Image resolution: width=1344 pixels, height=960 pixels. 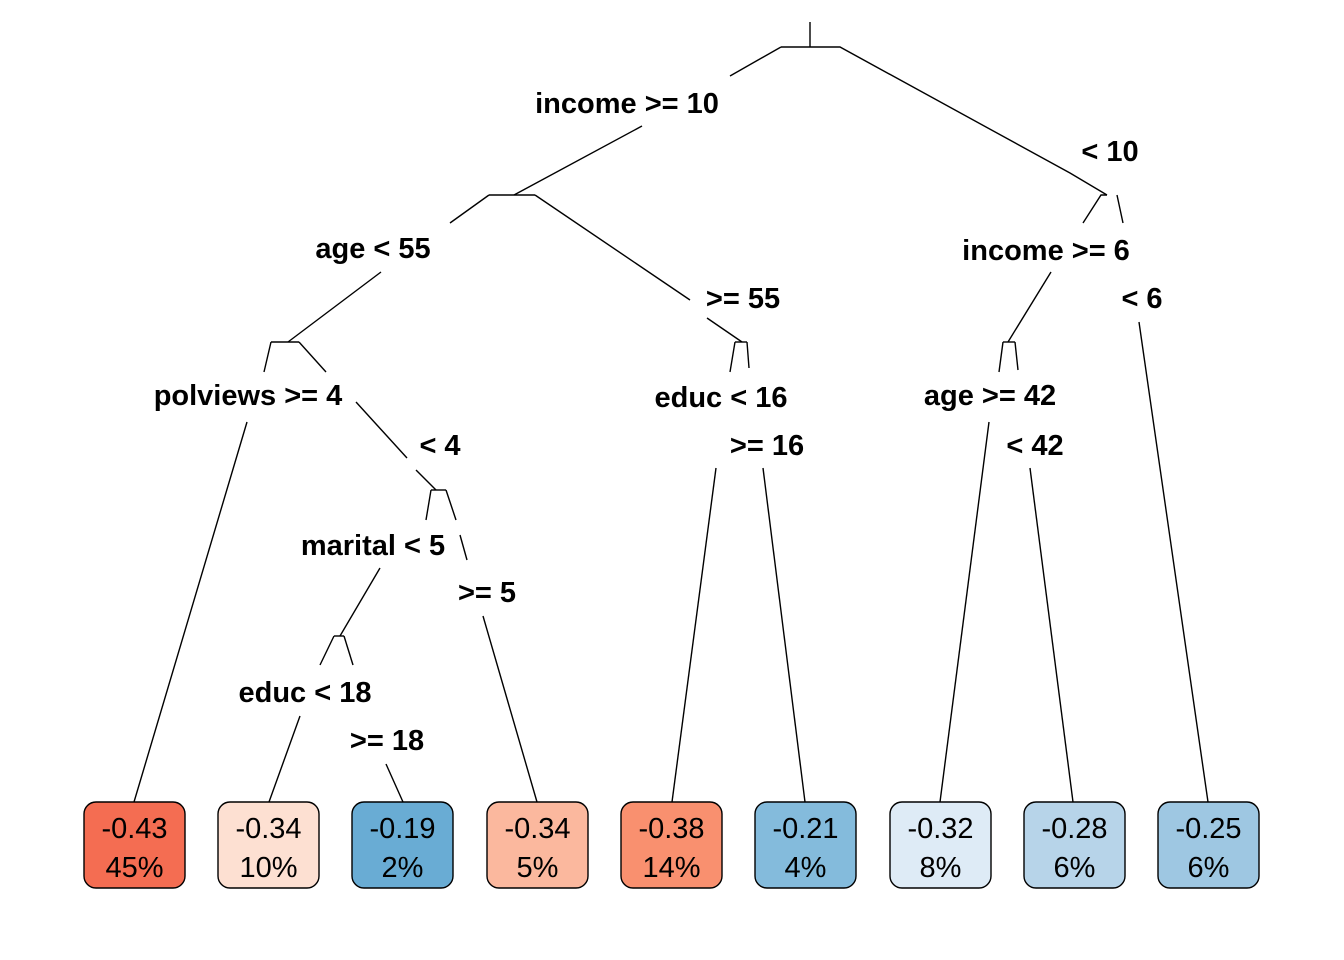 I want to click on leaf-node: -0.34 10%, so click(x=268, y=845).